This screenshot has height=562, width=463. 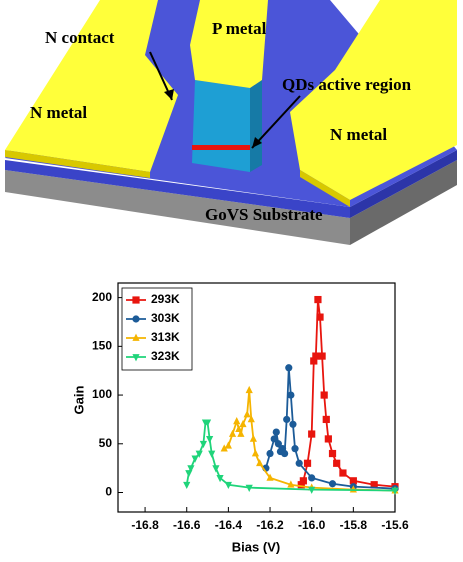 I want to click on y-tick-label: 150, so click(x=102, y=346).